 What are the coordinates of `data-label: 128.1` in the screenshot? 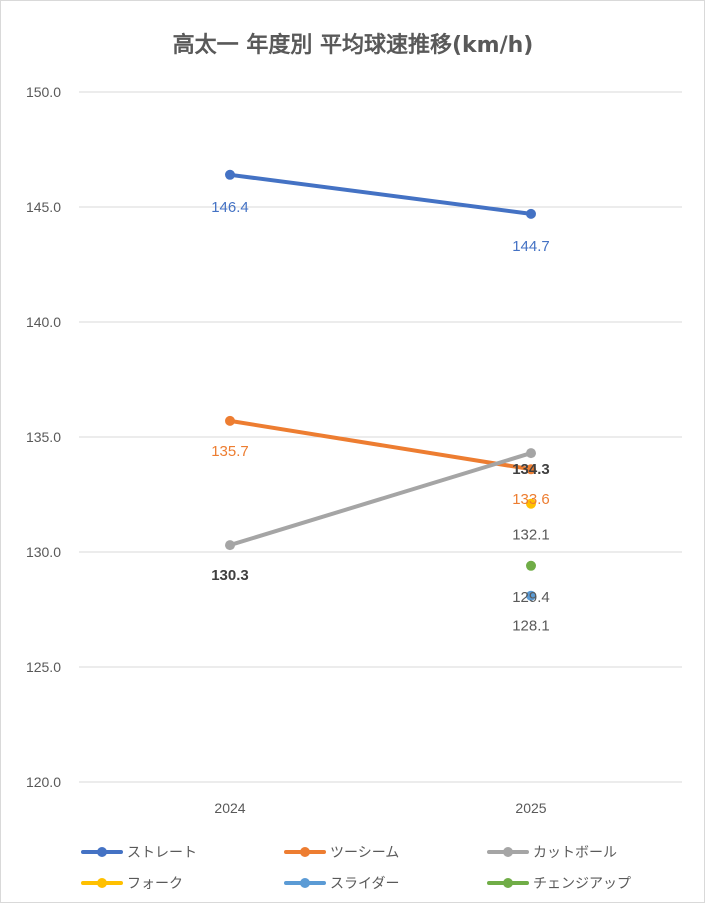 It's located at (531, 626).